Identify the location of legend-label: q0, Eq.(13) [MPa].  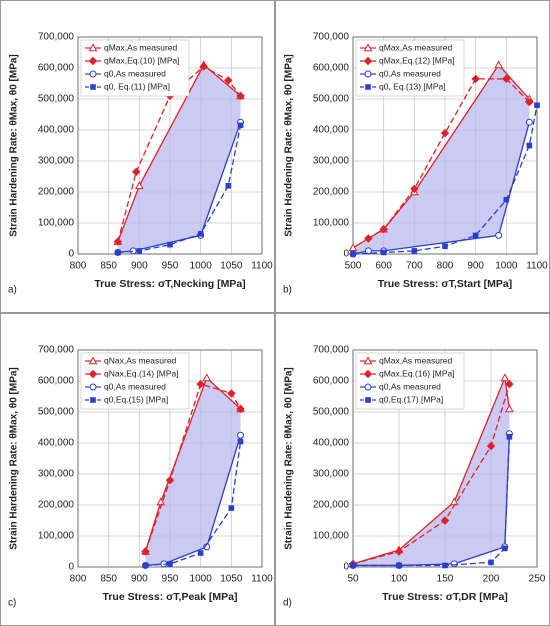
(412, 86).